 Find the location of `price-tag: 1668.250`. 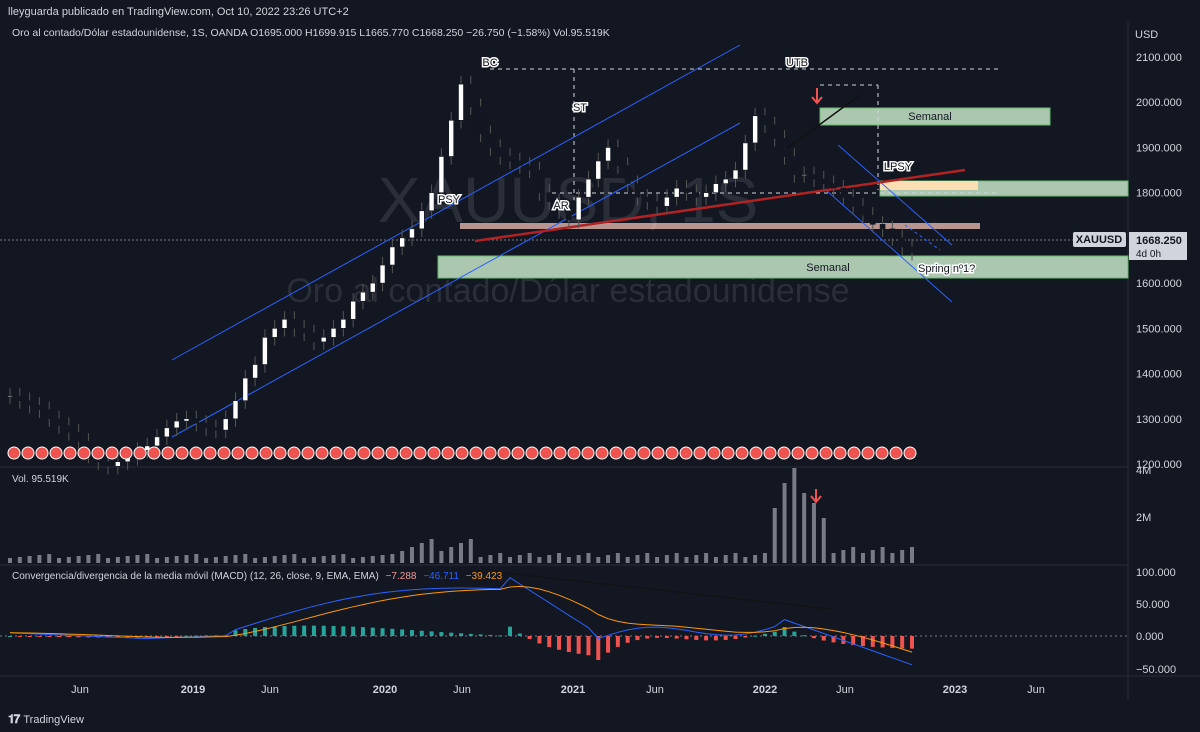

price-tag: 1668.250 is located at coordinates (1159, 241).